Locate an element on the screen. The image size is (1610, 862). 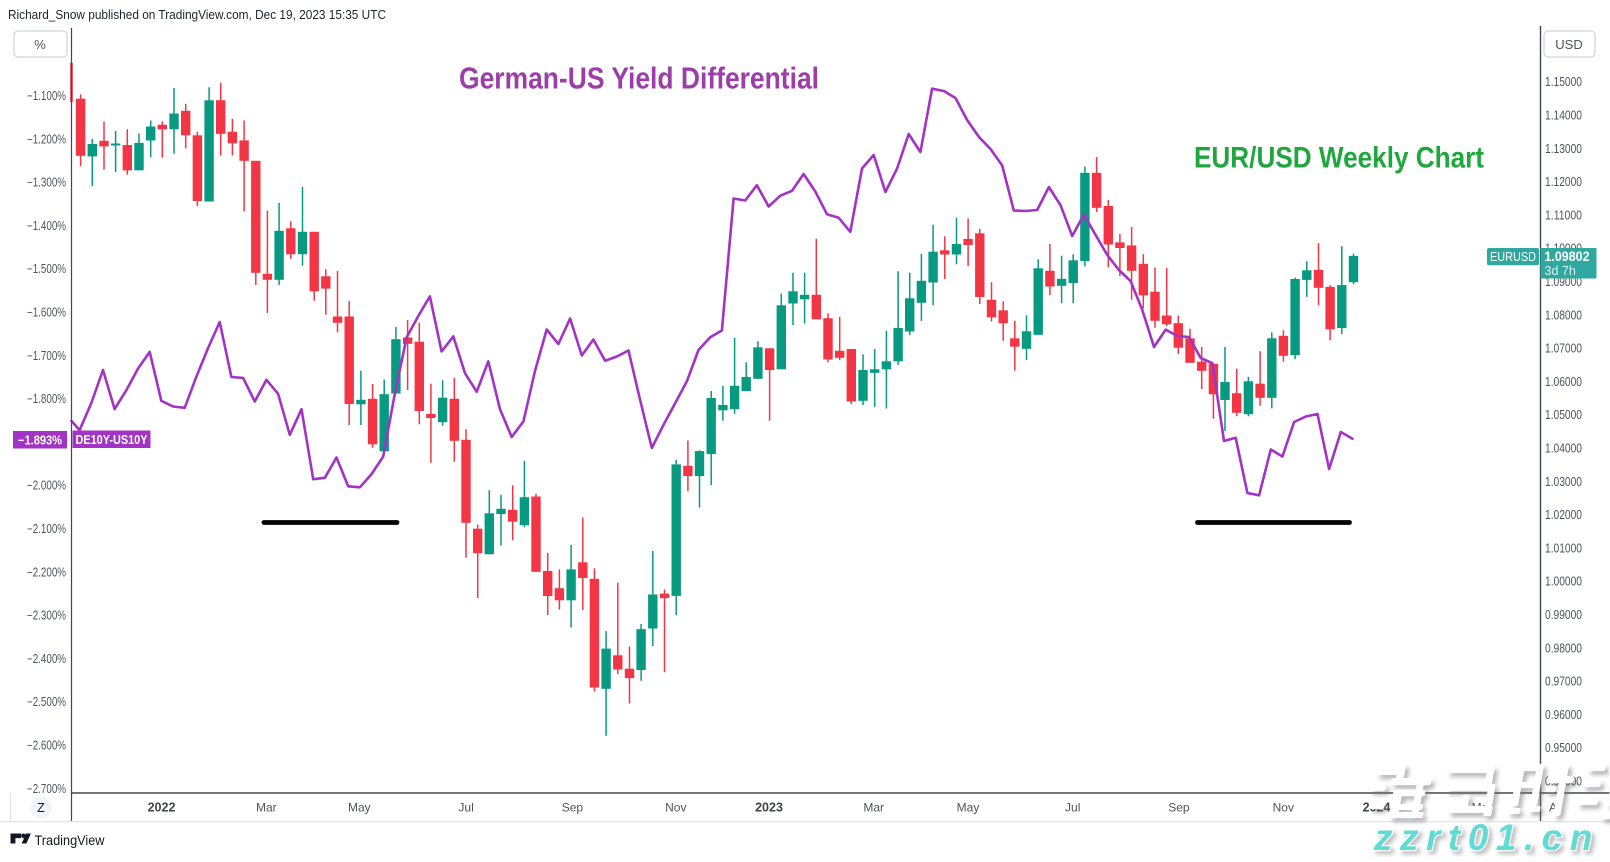
svg-text: 3d 7h is located at coordinates (1560, 271).